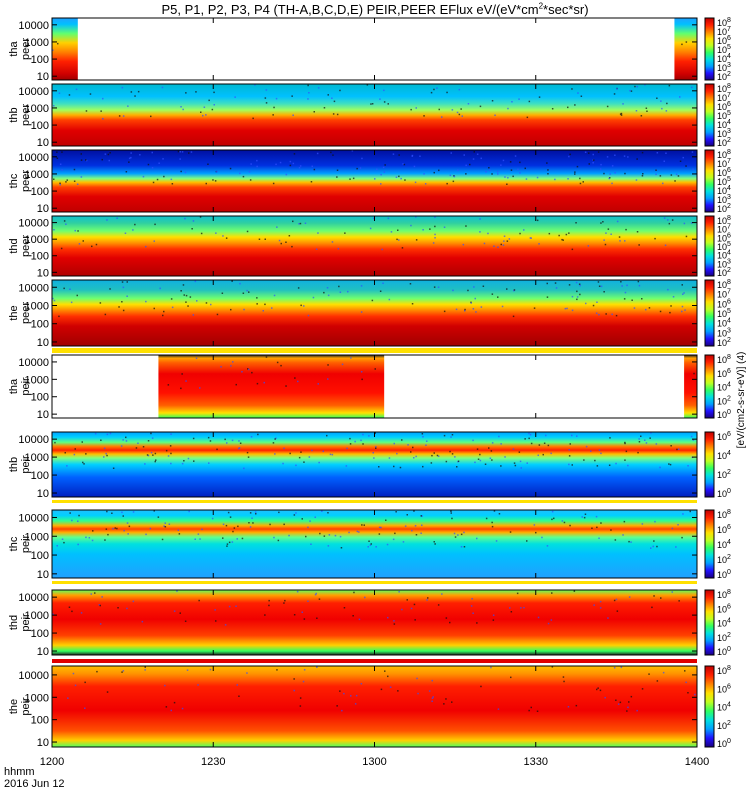  I want to click on time-axis-label: hhmm, so click(19, 772).